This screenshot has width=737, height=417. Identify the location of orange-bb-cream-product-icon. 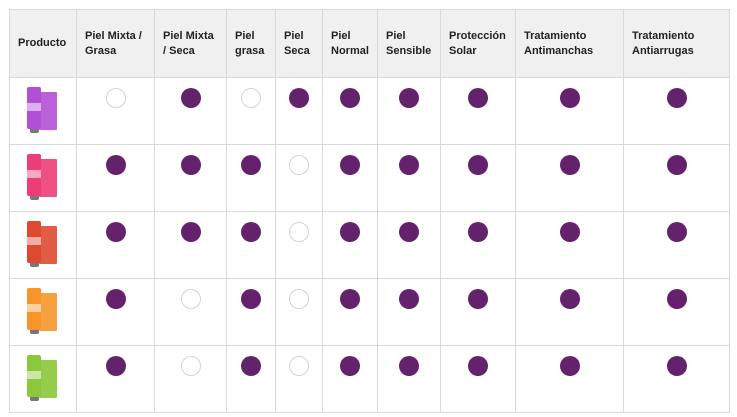
(42, 311).